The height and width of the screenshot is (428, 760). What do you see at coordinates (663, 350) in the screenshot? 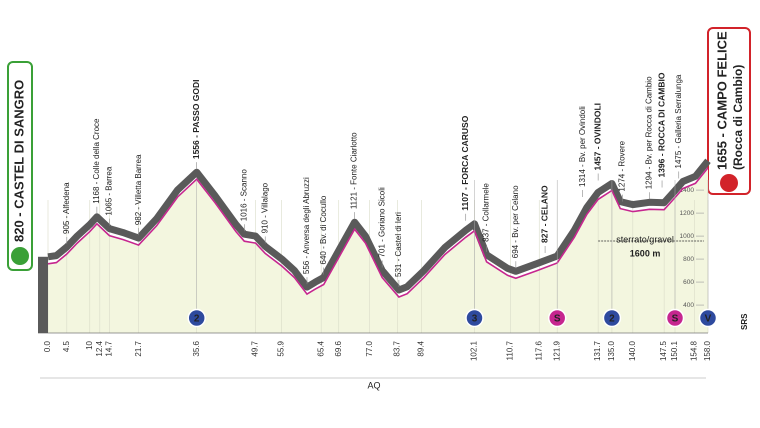
I see `x-tick-label: 147.5` at bounding box center [663, 350].